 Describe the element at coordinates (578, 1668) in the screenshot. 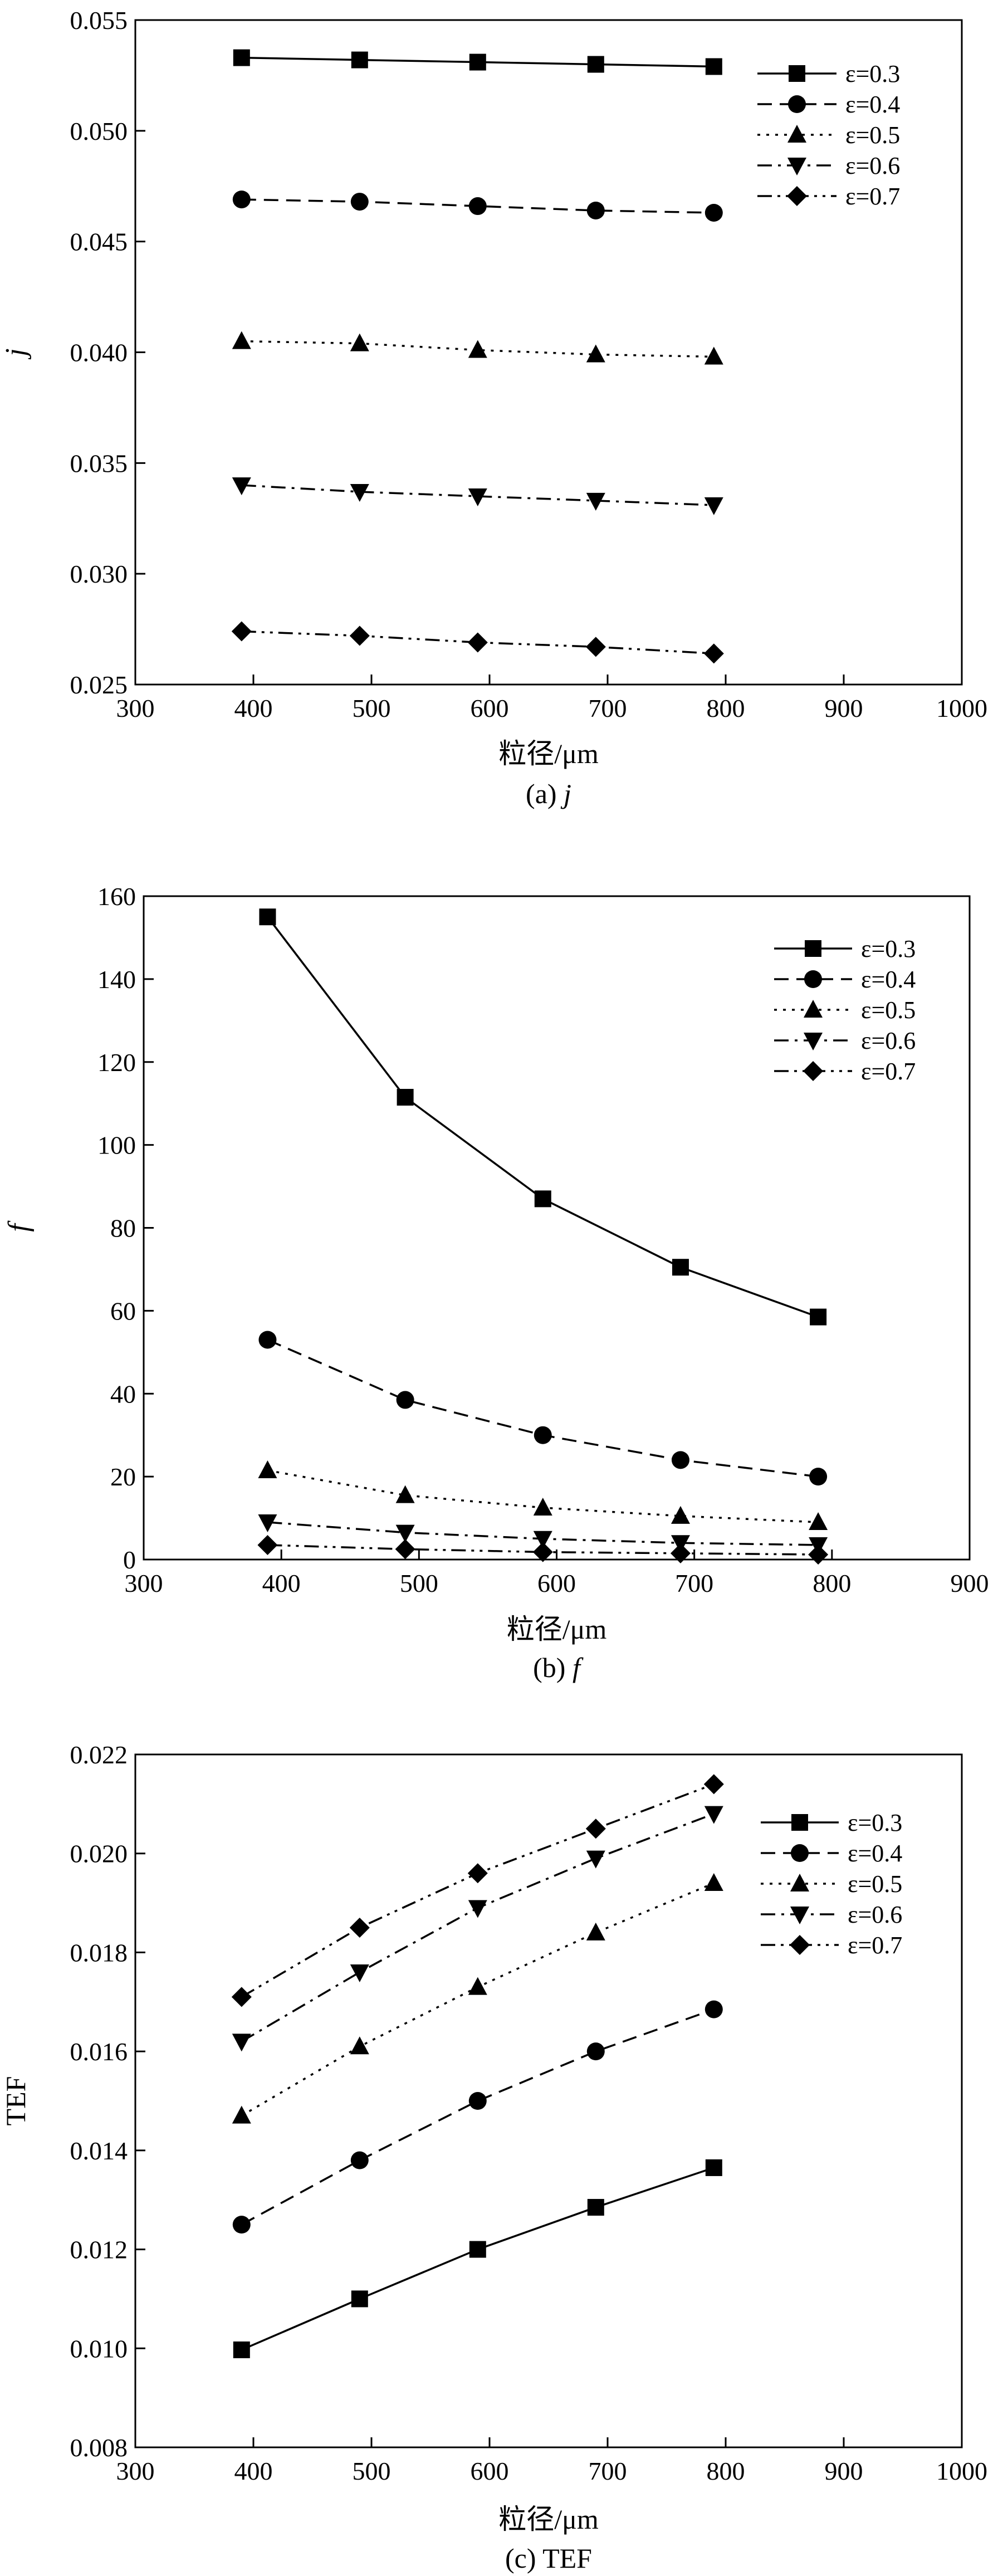

I see `caption-symbol: f` at that location.